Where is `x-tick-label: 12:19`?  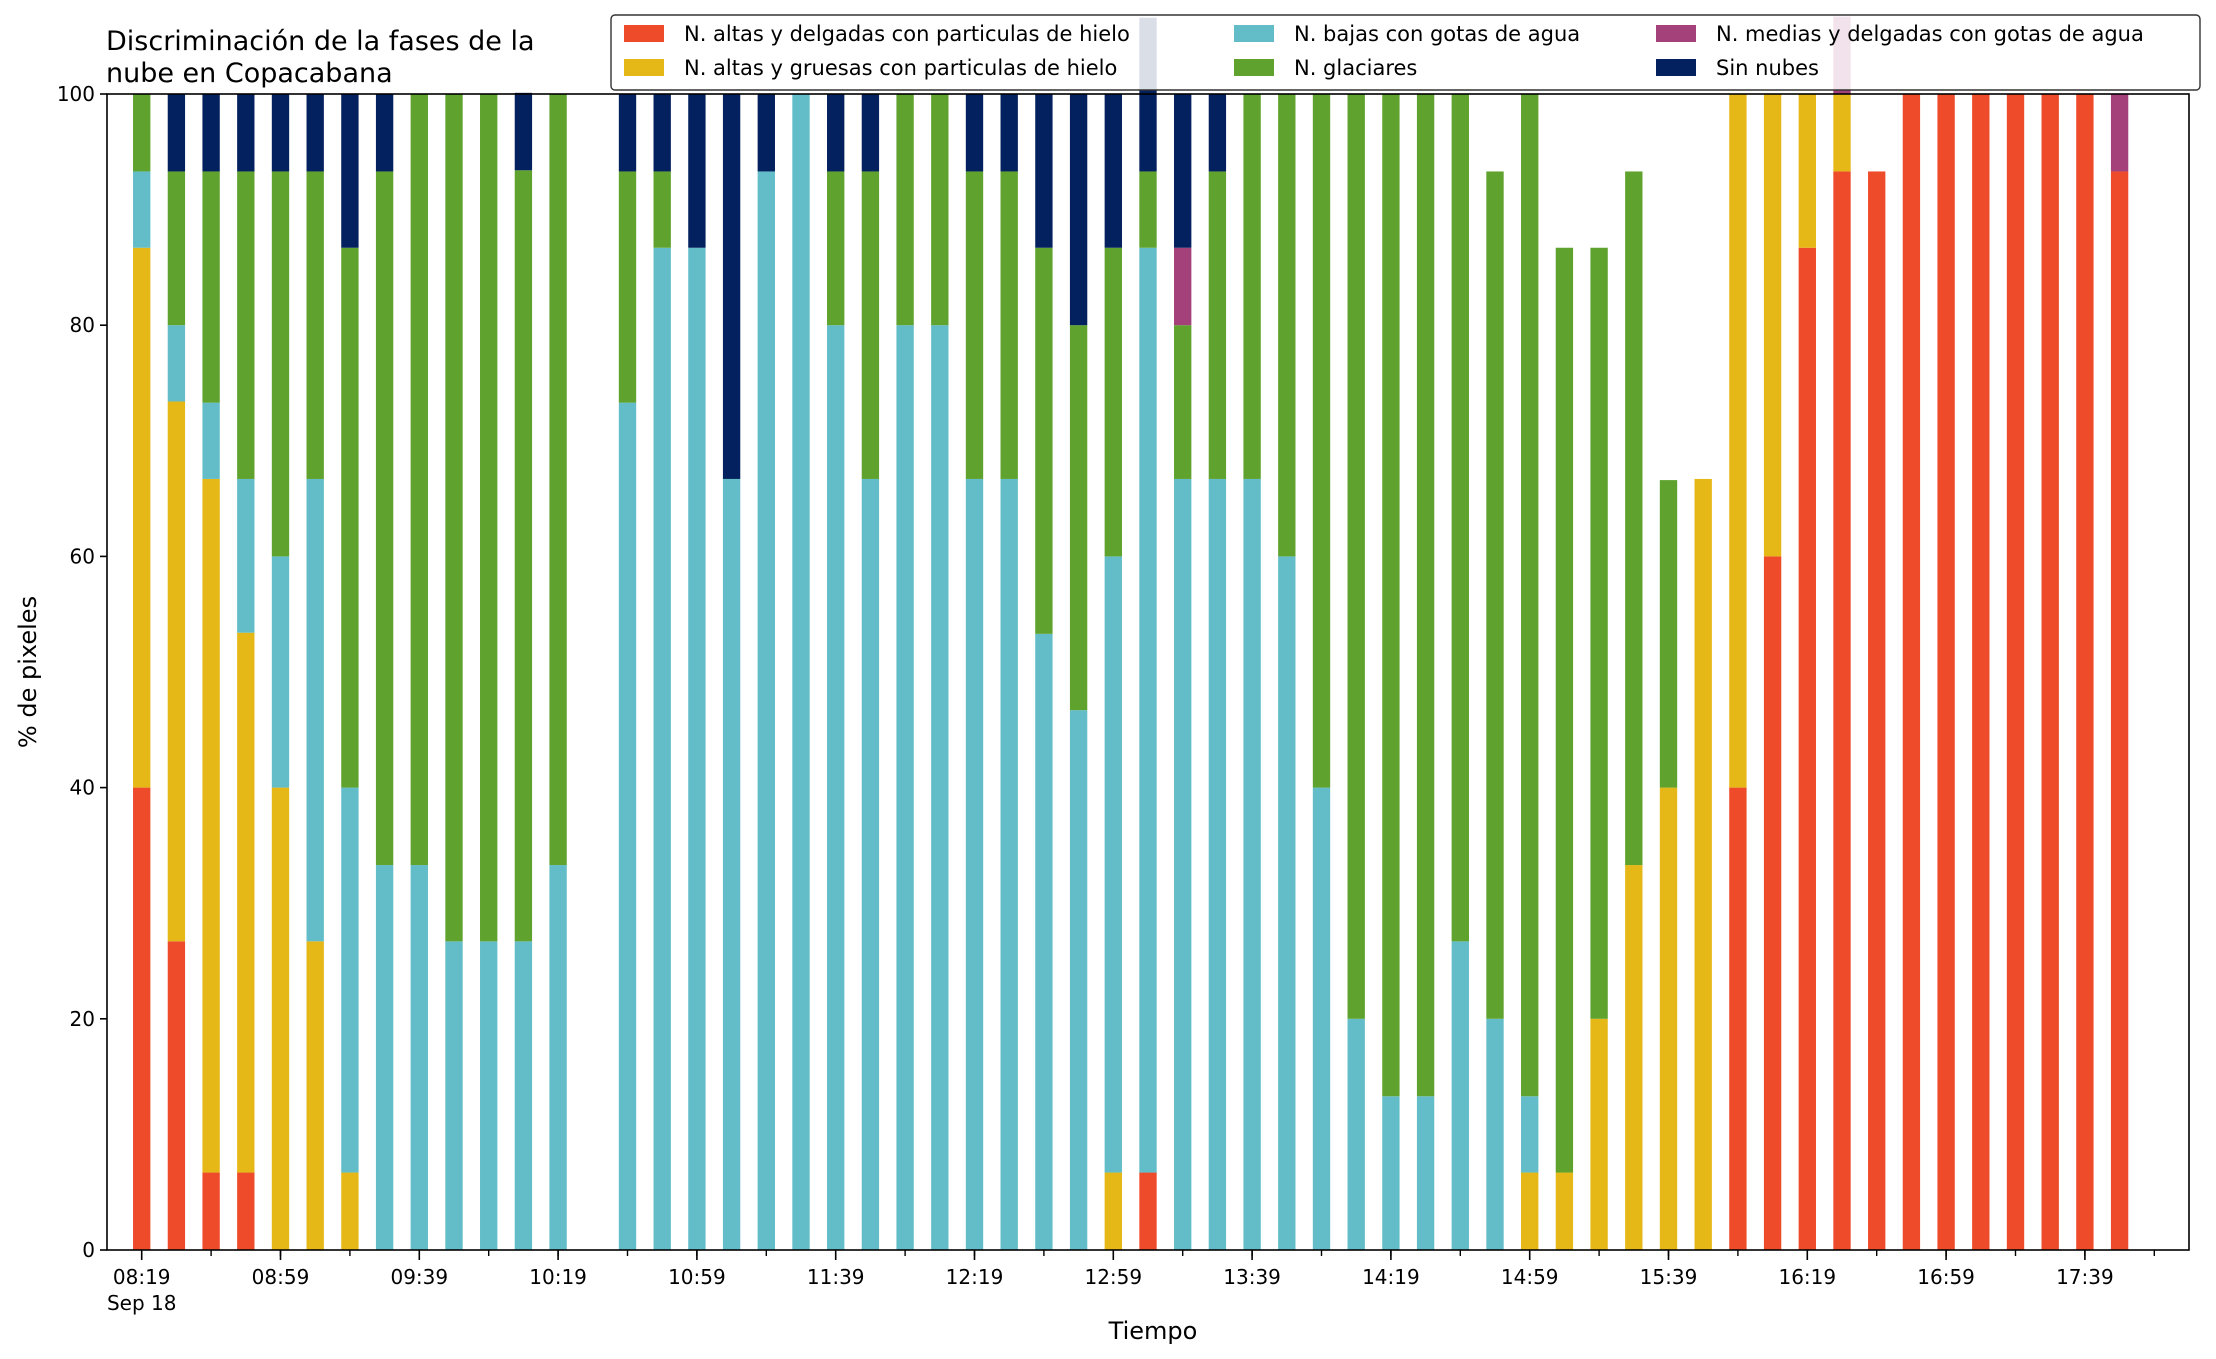
x-tick-label: 12:19 is located at coordinates (975, 1277).